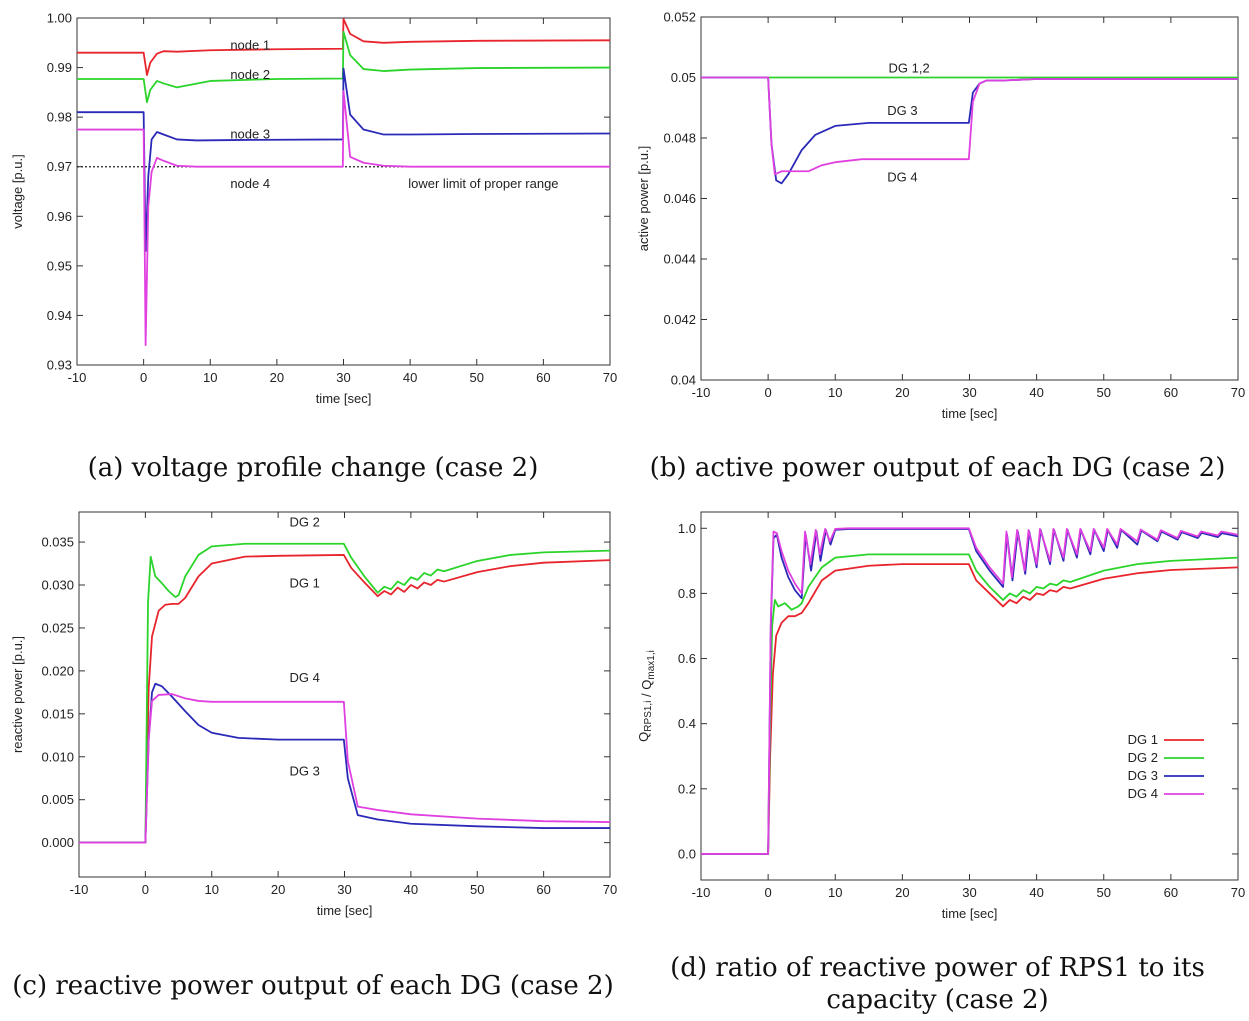  I want to click on legend-label: DG 2, so click(1143, 757).